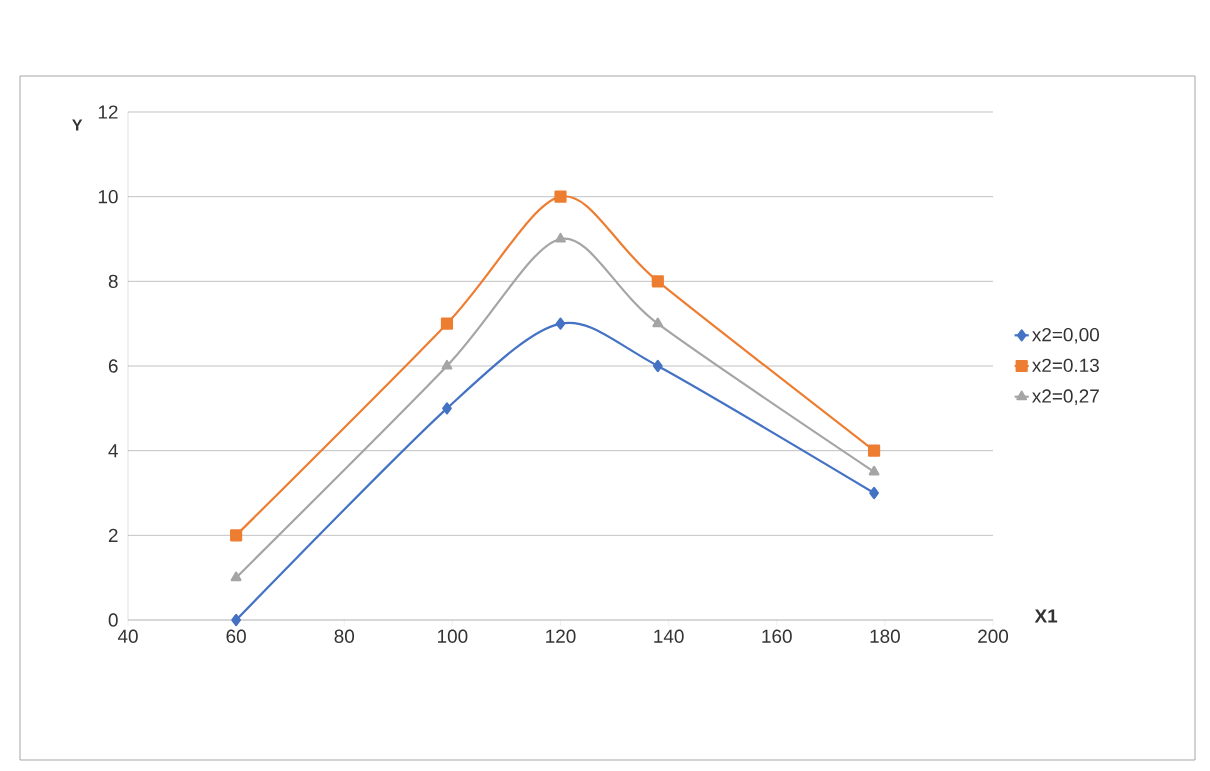  What do you see at coordinates (113, 366) in the screenshot?
I see `y-tick-label: 6` at bounding box center [113, 366].